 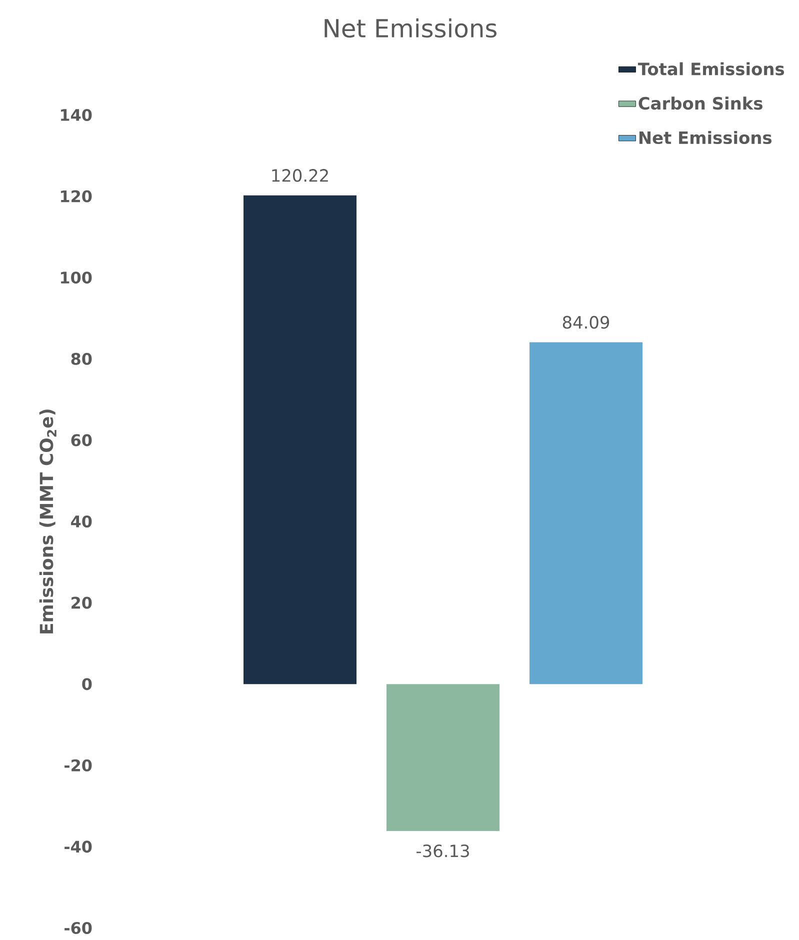 I want to click on y-tick-label: -20, so click(x=78, y=765).